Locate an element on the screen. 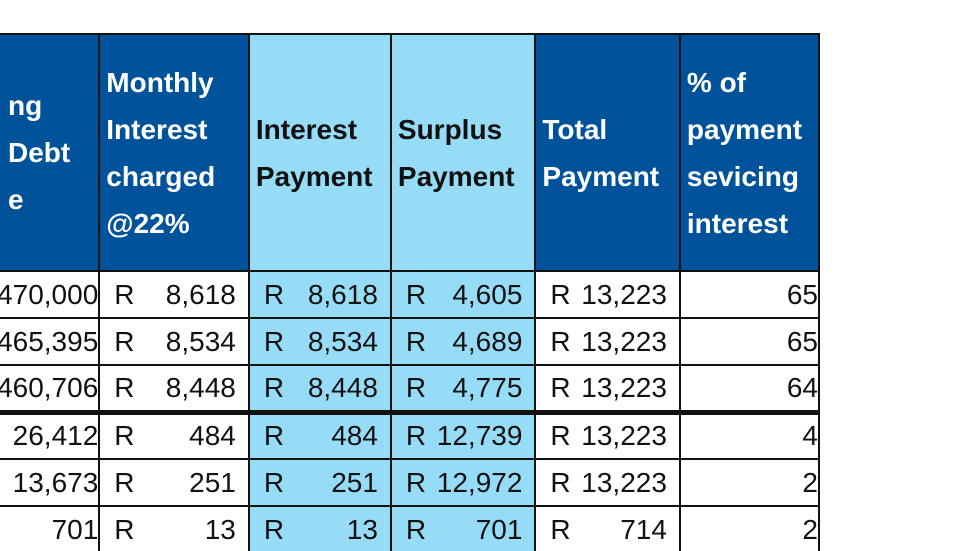  cell-interest-payment: R 8,534 is located at coordinates (319, 341).